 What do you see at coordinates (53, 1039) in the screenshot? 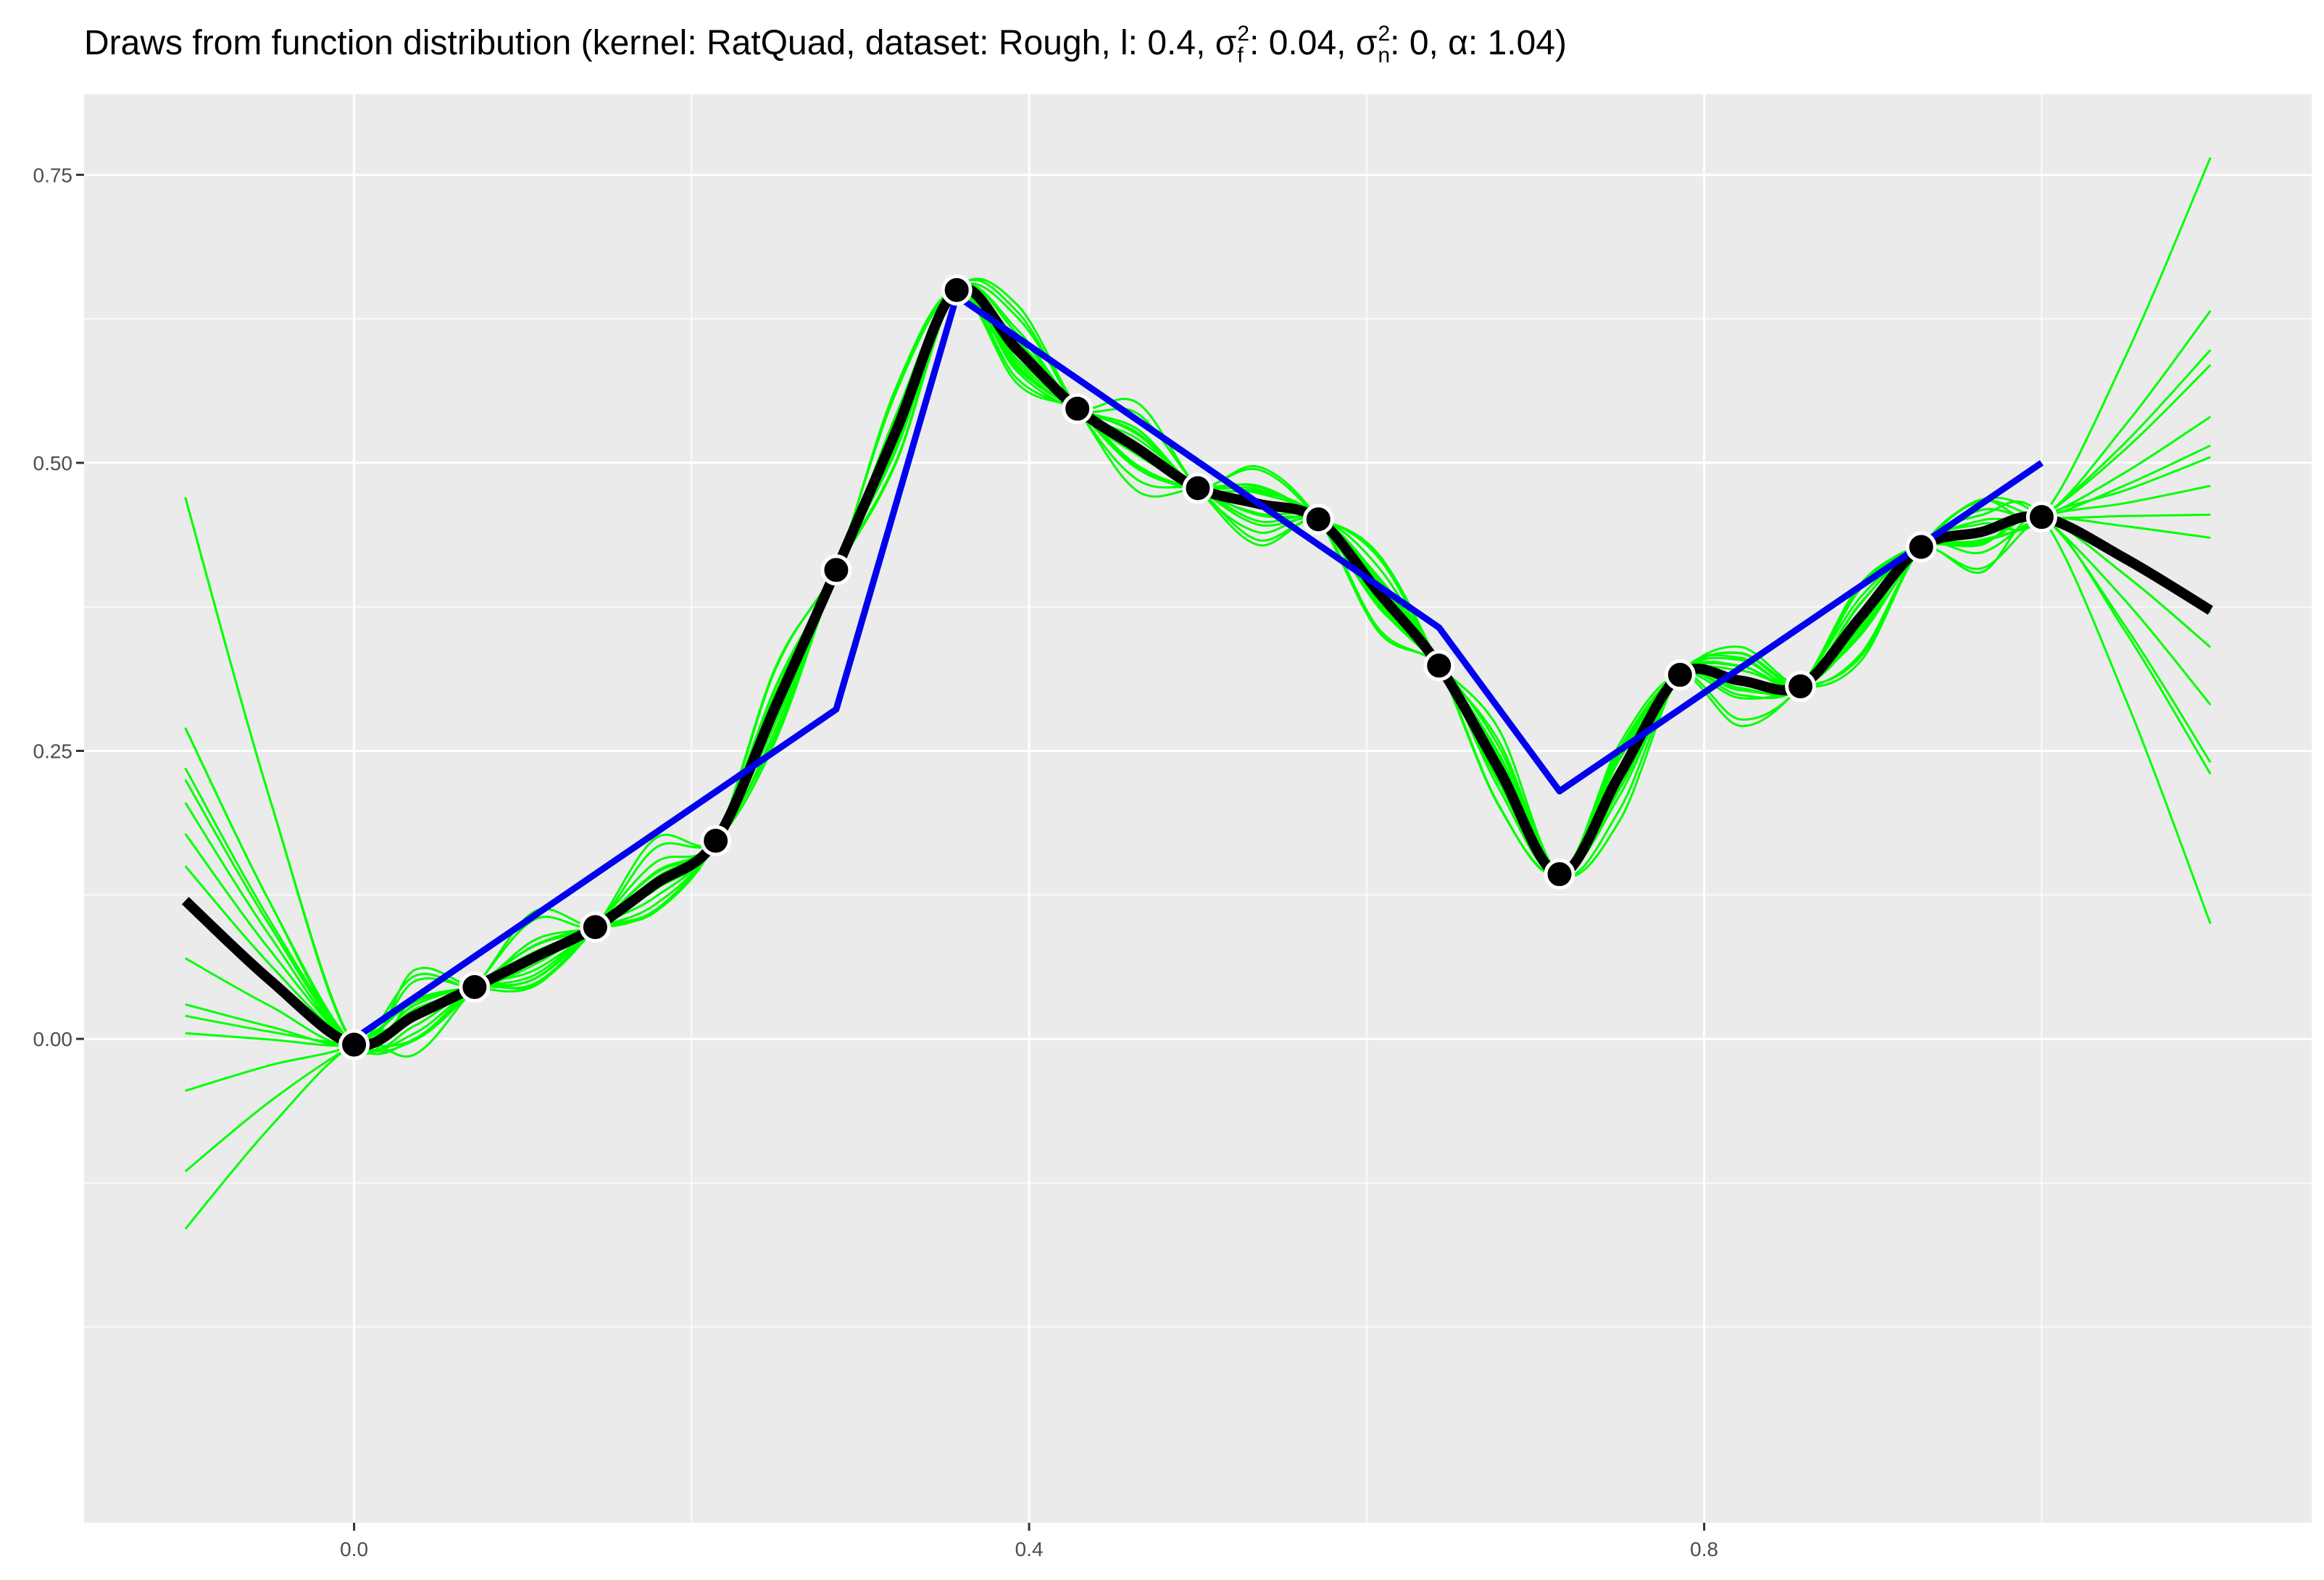
I see `y-tick-label: 0.00` at bounding box center [53, 1039].